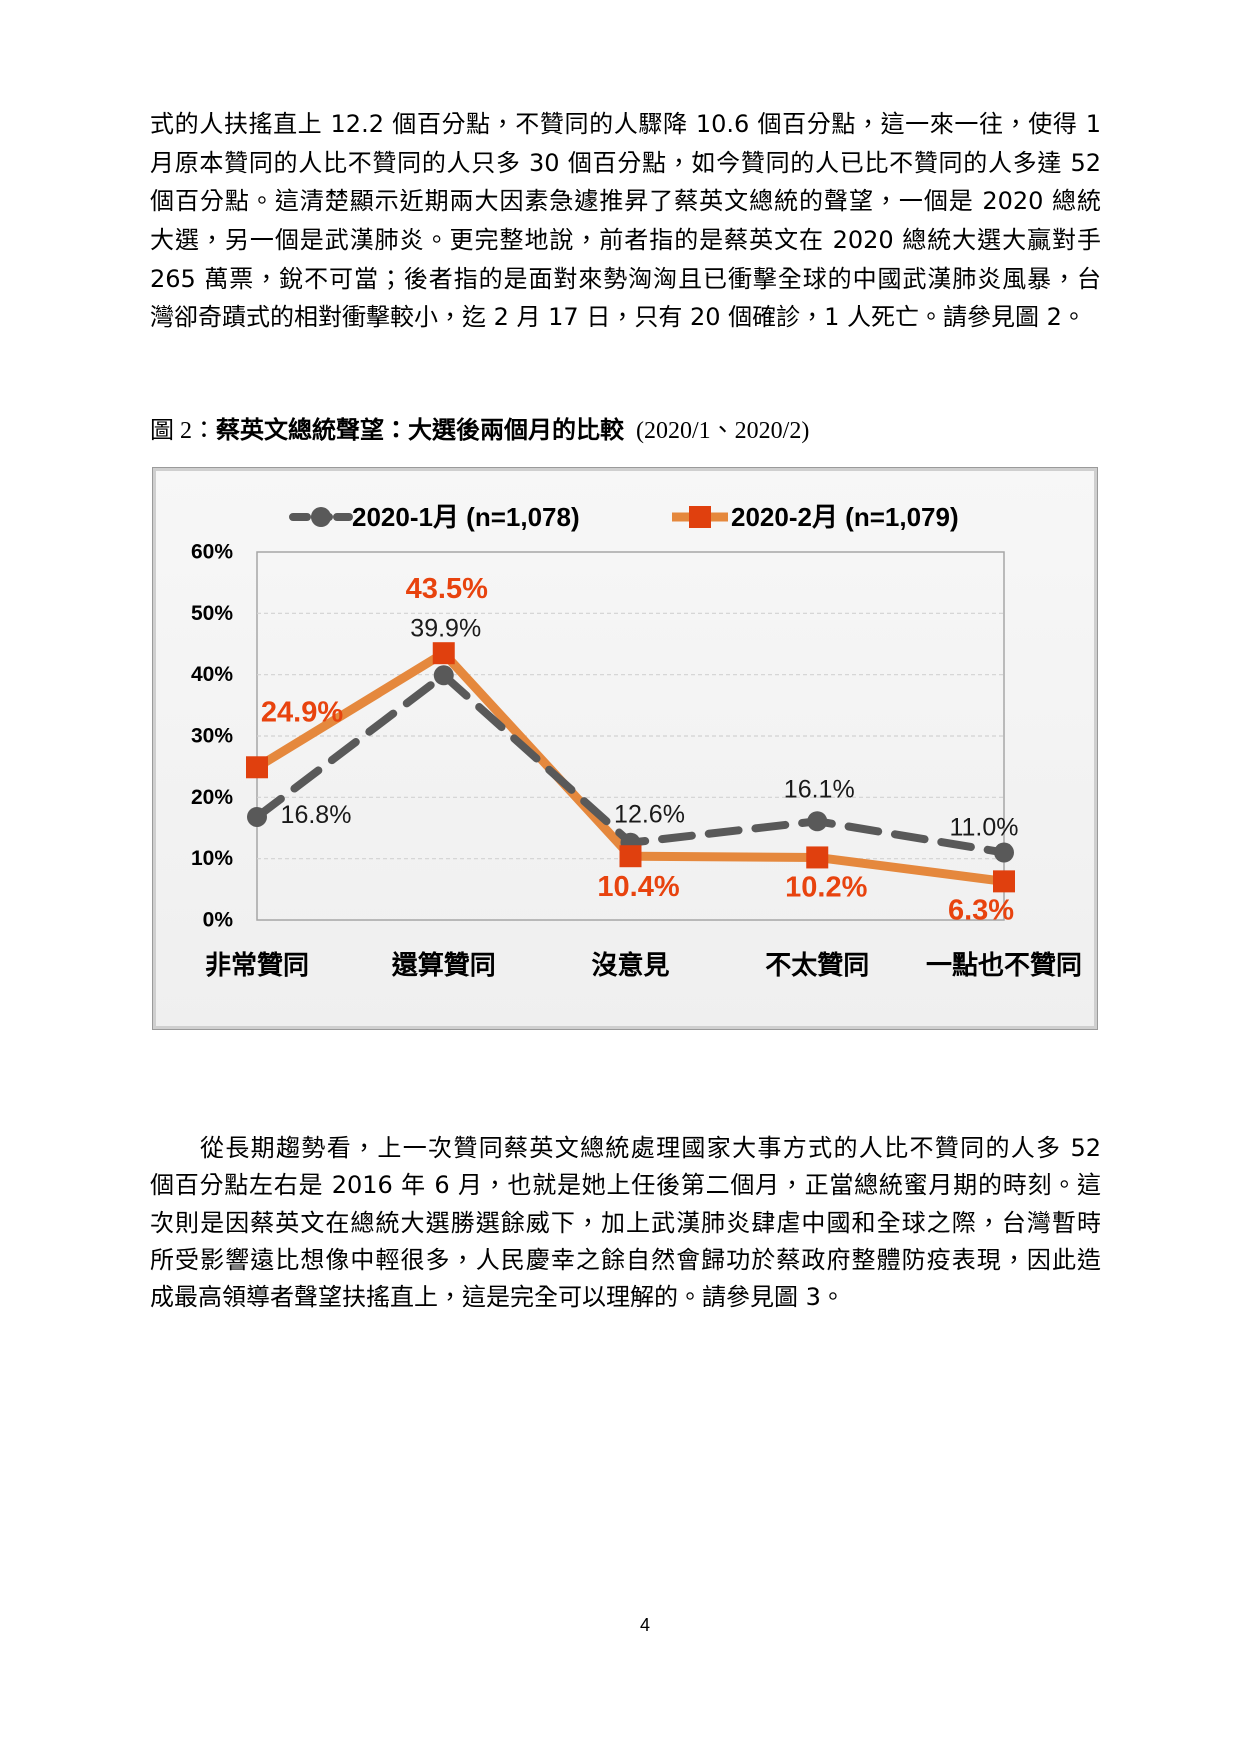  Describe the element at coordinates (630, 965) in the screenshot. I see `category-label: 沒意見` at that location.